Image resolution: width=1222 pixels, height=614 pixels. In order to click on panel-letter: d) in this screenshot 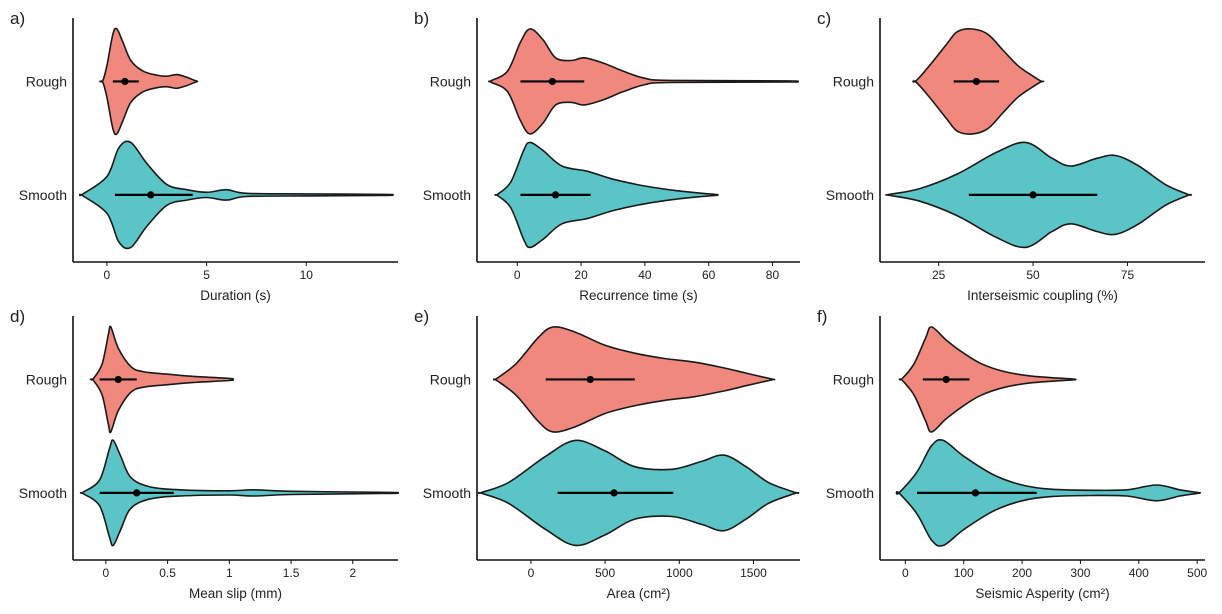, I will do `click(17, 316)`.